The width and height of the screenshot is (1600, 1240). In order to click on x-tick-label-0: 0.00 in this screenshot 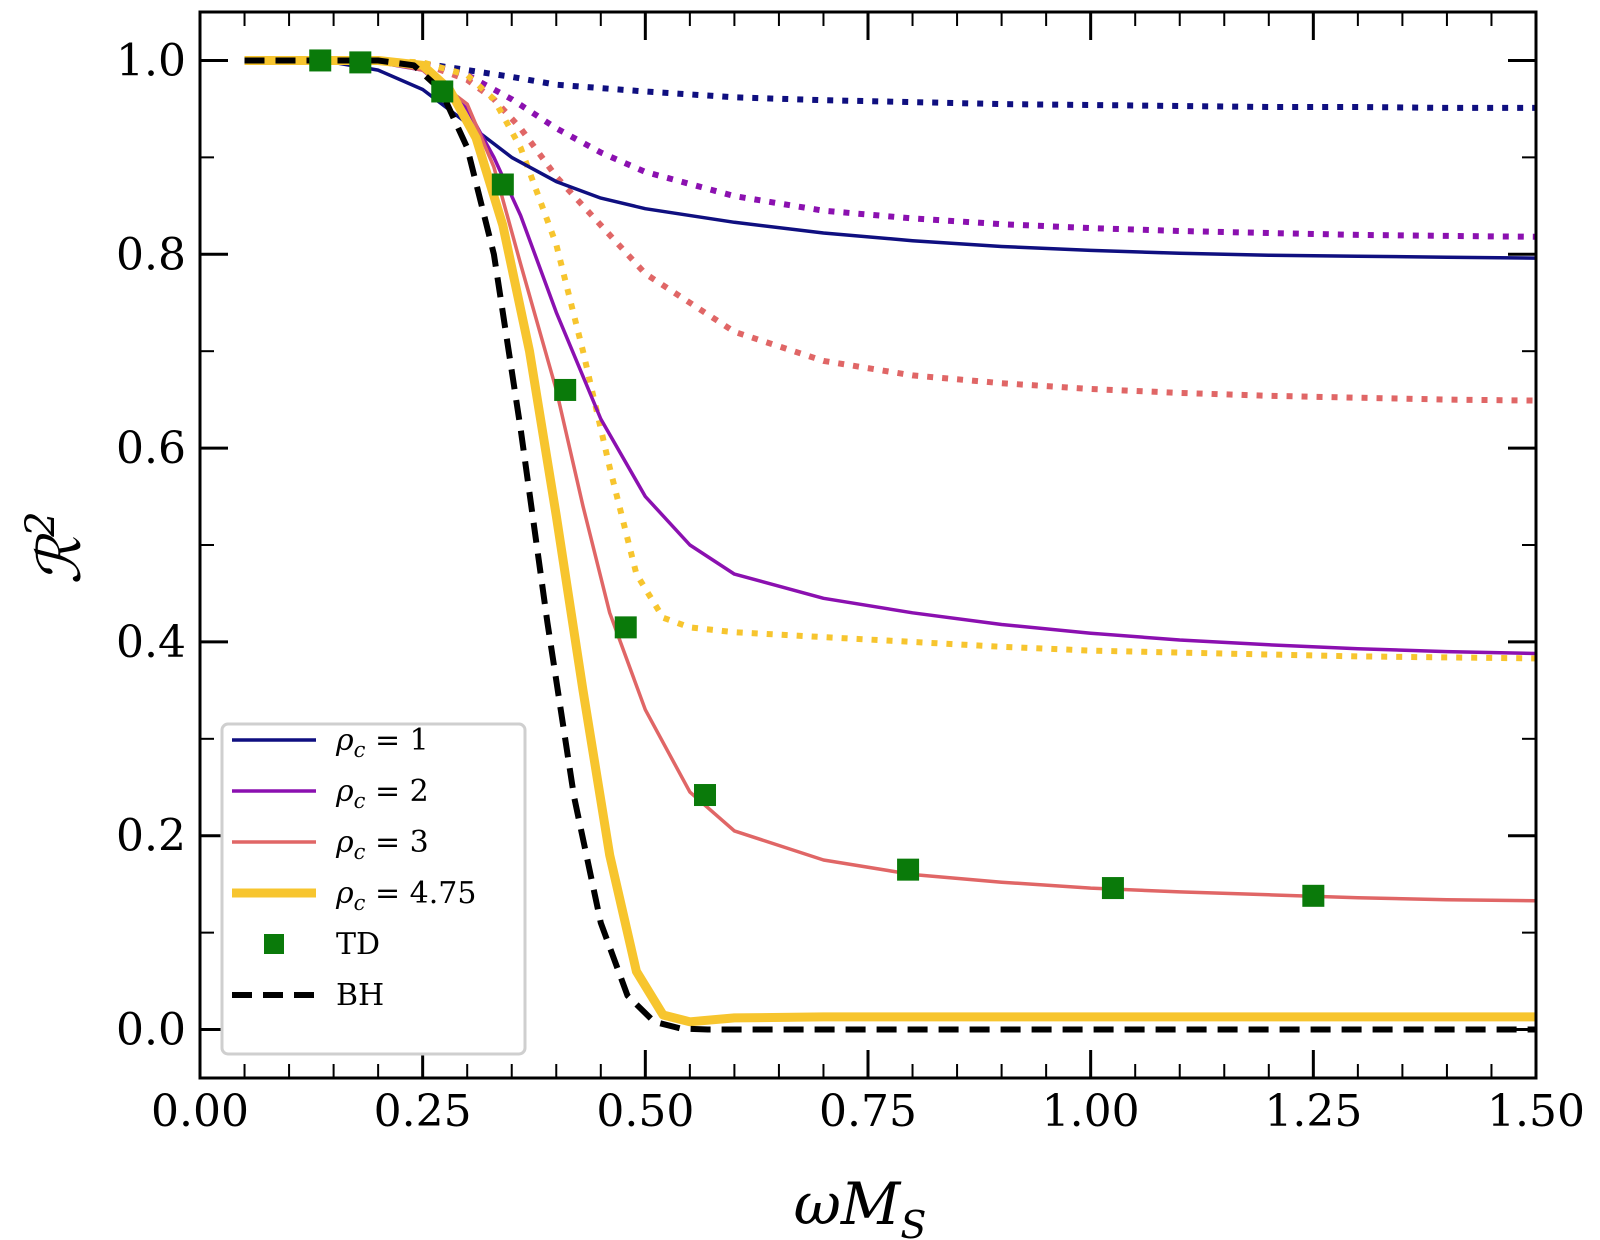, I will do `click(200, 1111)`.